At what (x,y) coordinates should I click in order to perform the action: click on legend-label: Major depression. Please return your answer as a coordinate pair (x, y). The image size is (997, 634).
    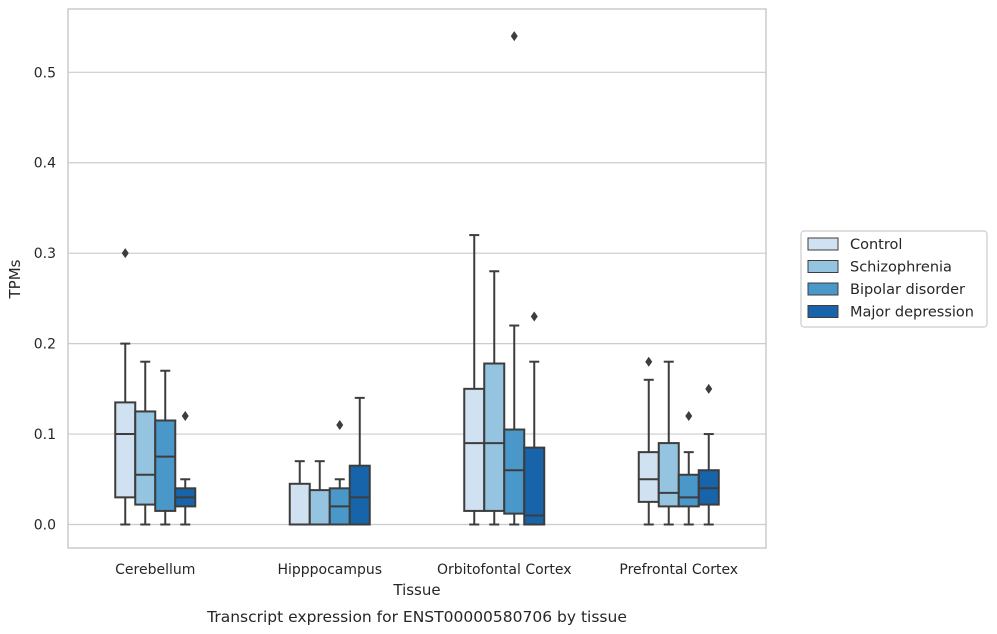
    Looking at the image, I should click on (912, 313).